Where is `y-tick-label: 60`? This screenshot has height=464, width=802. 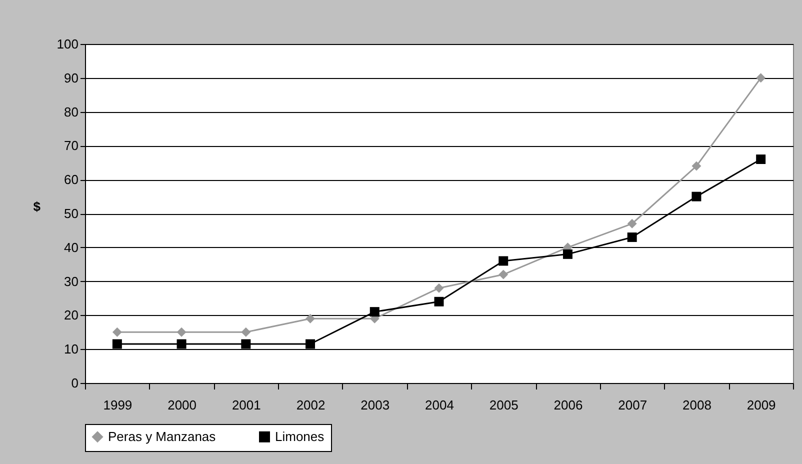
y-tick-label: 60 is located at coordinates (71, 180).